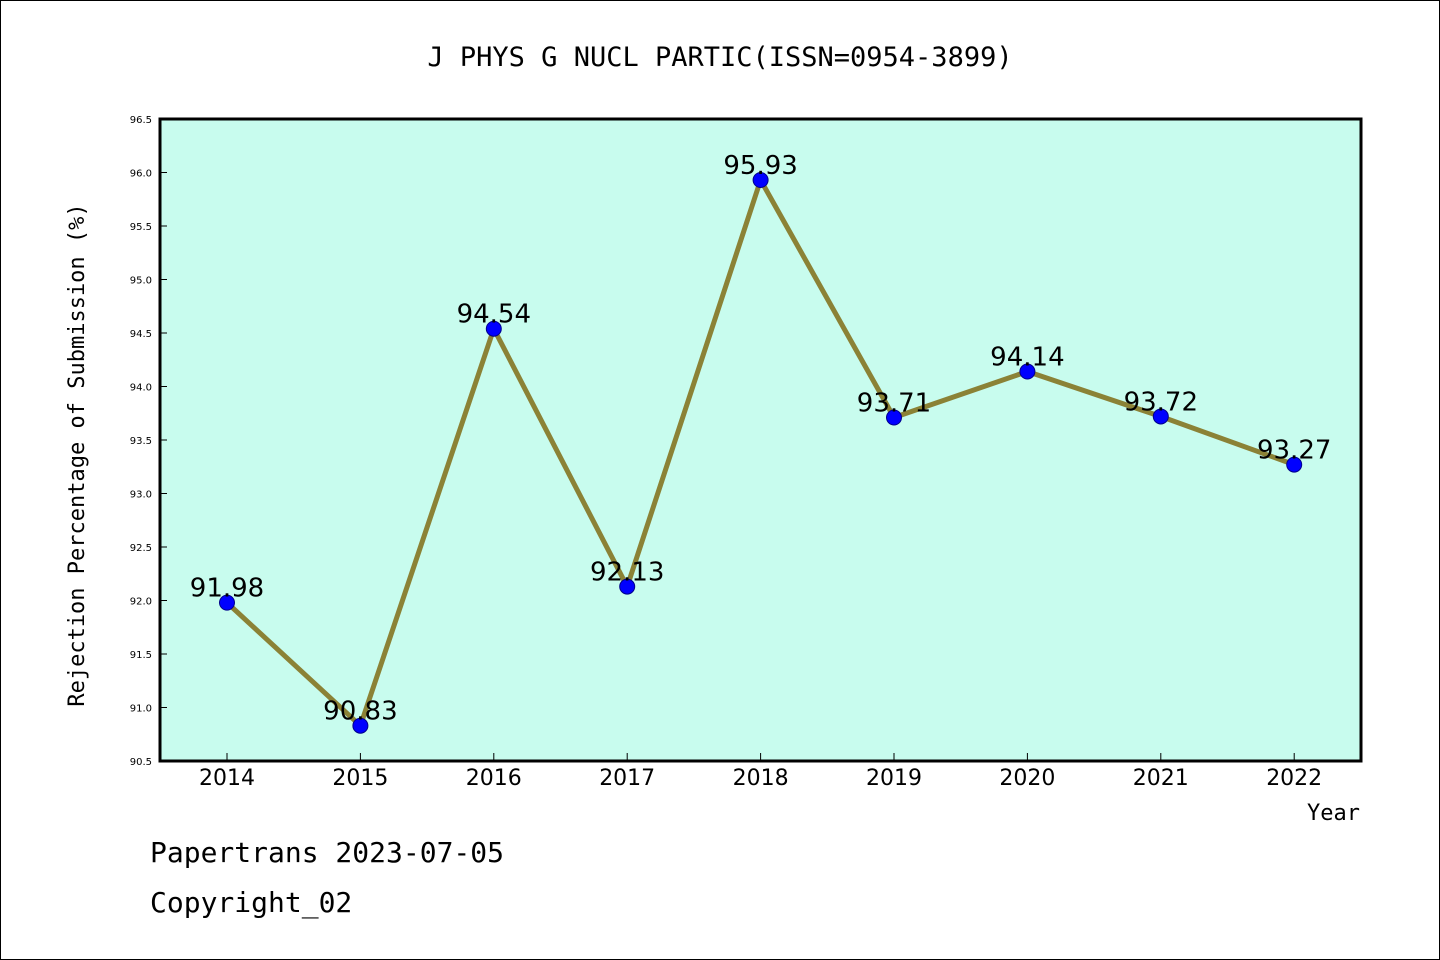 The image size is (1440, 960). Describe the element at coordinates (1027, 371) in the screenshot. I see `data-point-2020` at that location.